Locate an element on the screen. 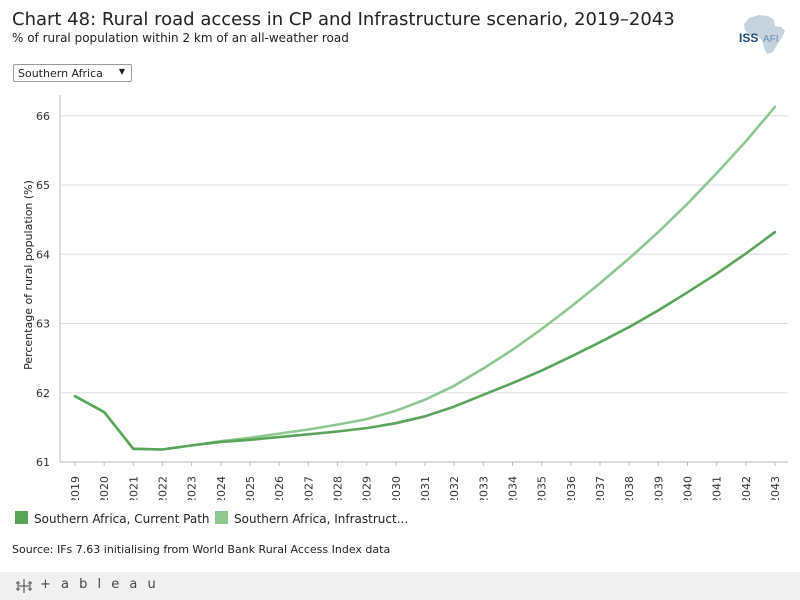  logo-text: ISS is located at coordinates (748, 38).